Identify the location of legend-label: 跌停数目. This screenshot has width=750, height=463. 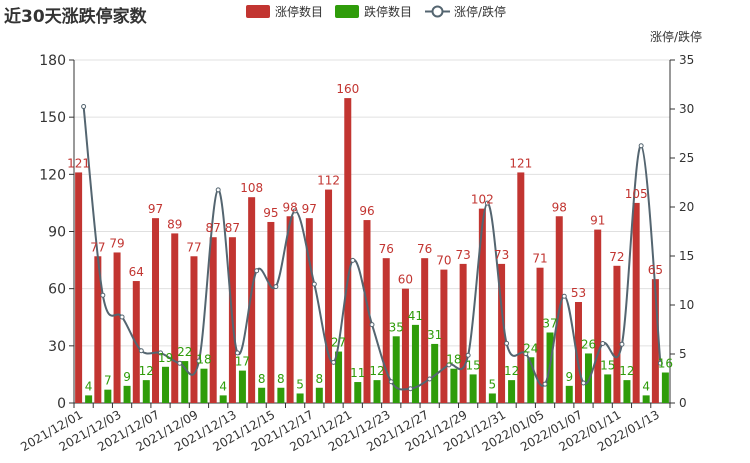
(388, 11).